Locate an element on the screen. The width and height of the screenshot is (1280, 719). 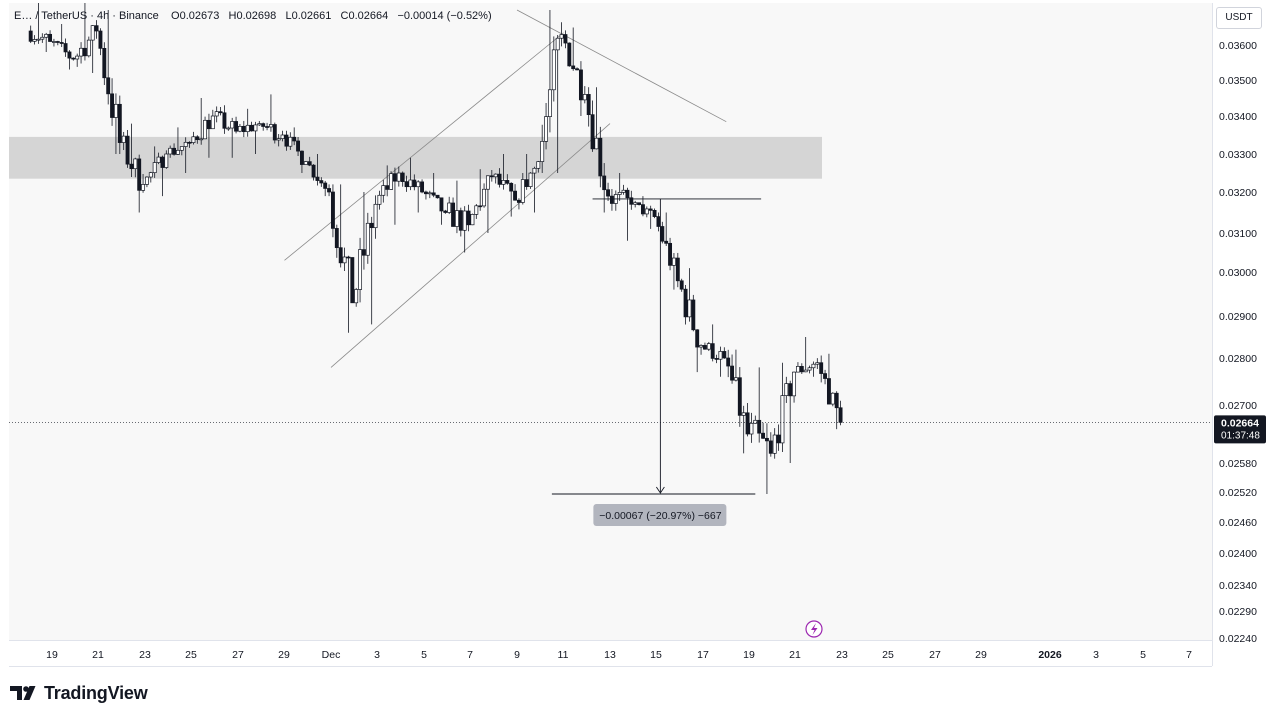
resistance-zone is located at coordinates (415, 157).